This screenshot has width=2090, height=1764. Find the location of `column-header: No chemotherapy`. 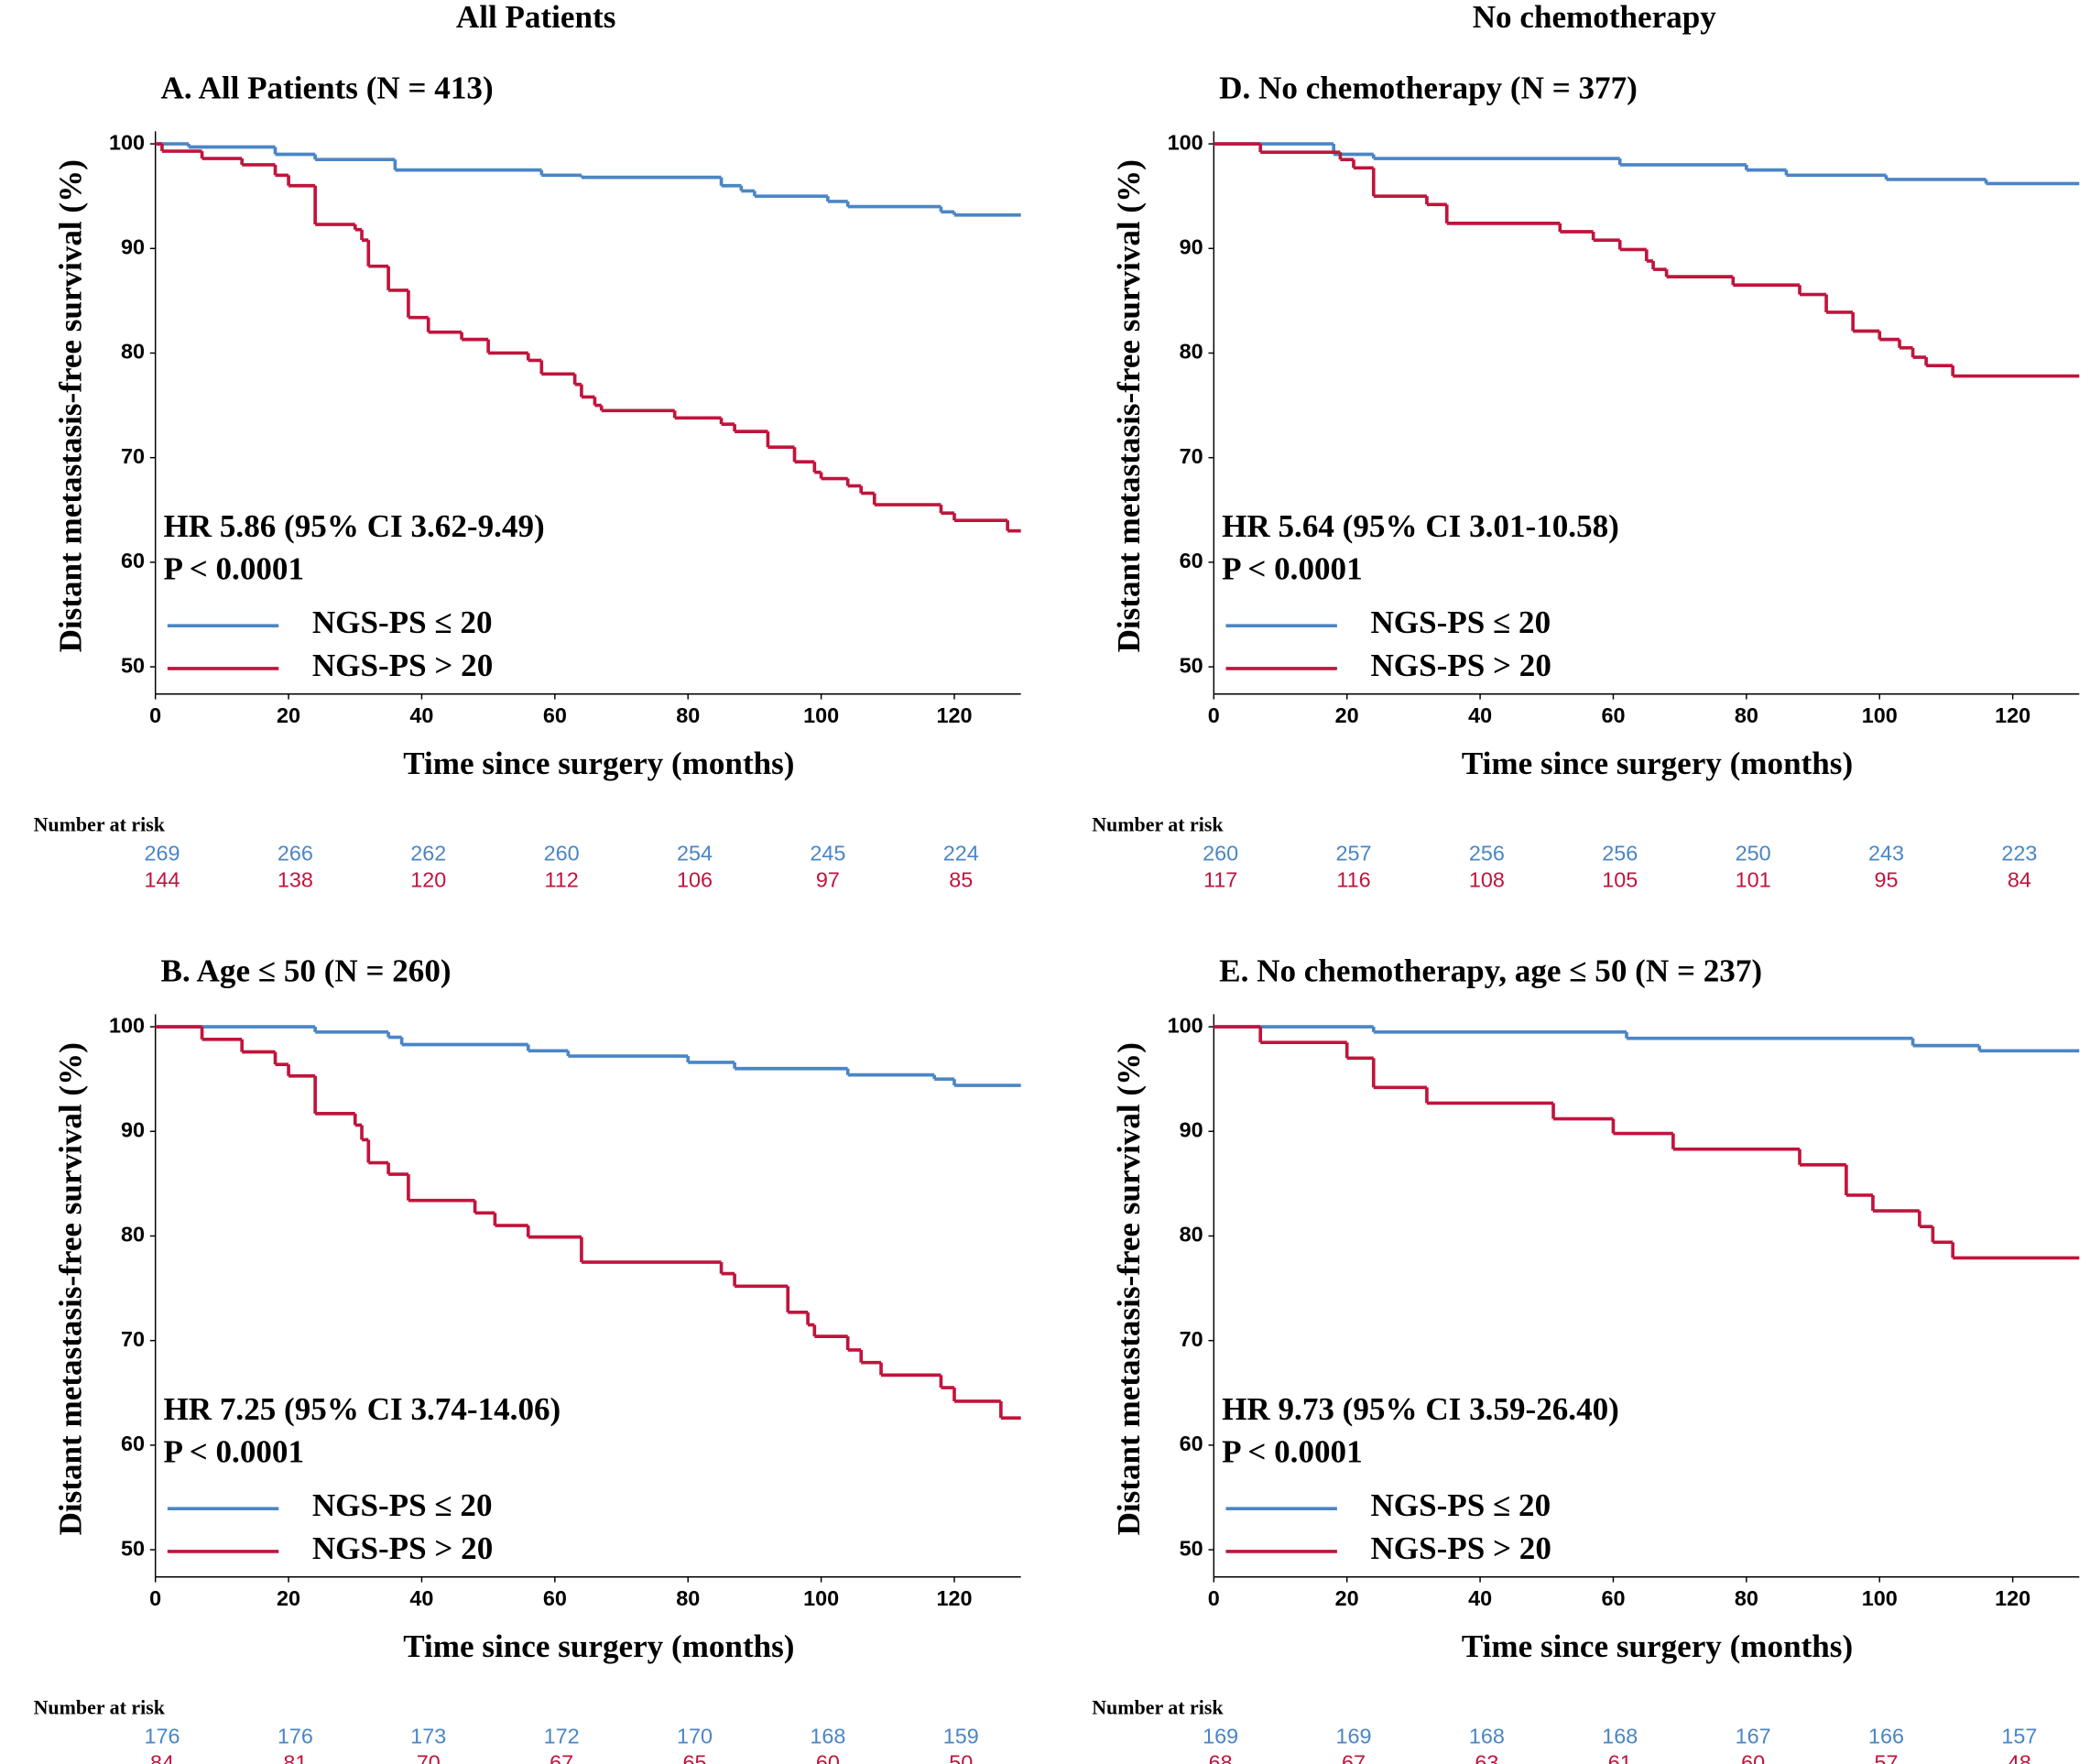

column-header: No chemotherapy is located at coordinates (1595, 17).